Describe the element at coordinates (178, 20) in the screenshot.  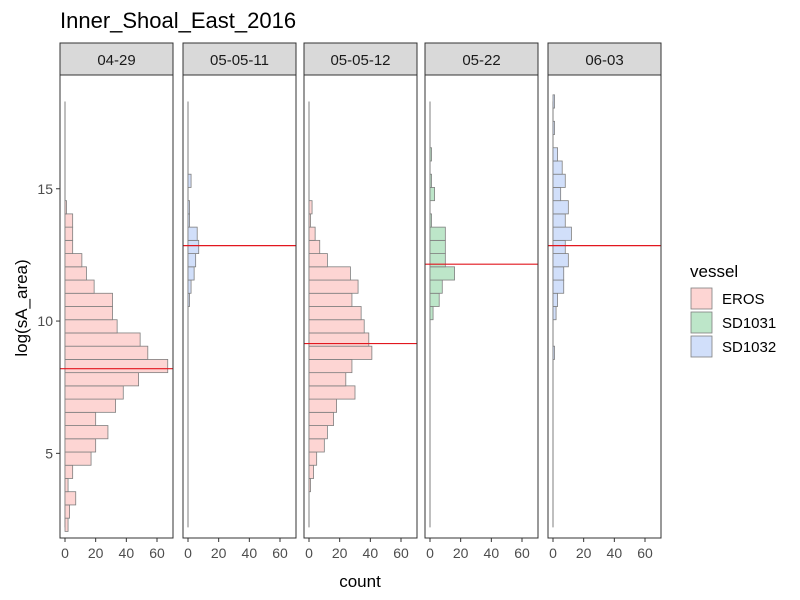
I see `chart-title: Inner_Shoal_East_2016` at that location.